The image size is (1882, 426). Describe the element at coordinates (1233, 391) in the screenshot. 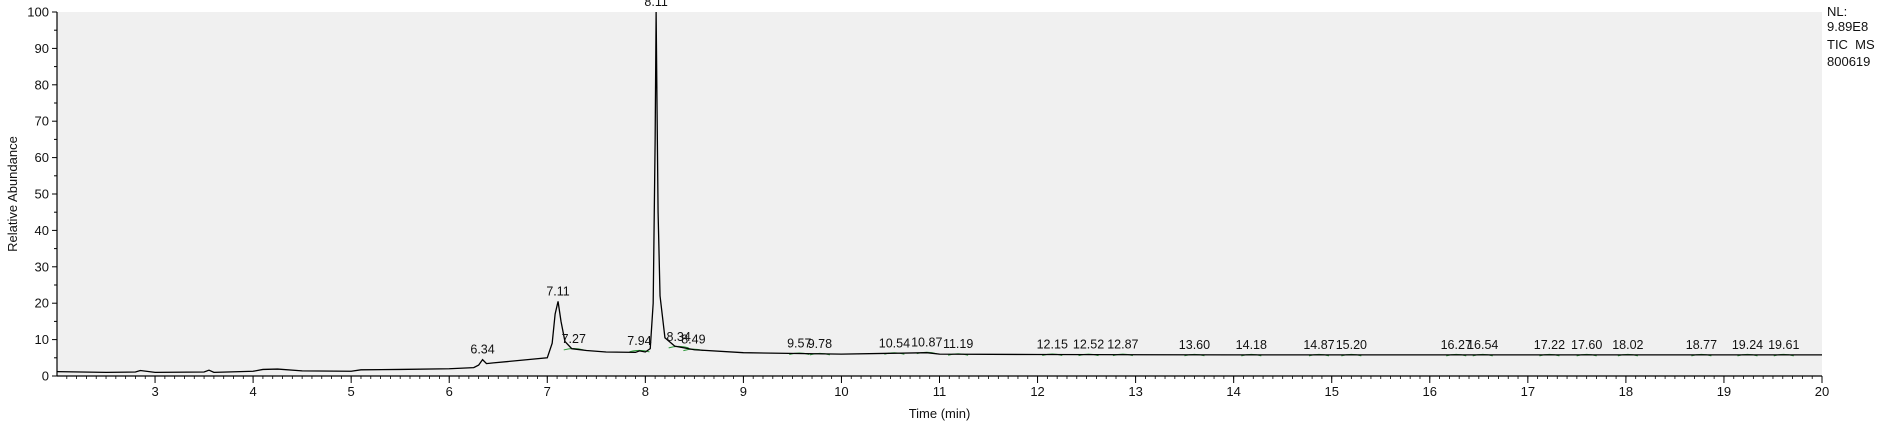

I see `x-tick-label: 14` at that location.